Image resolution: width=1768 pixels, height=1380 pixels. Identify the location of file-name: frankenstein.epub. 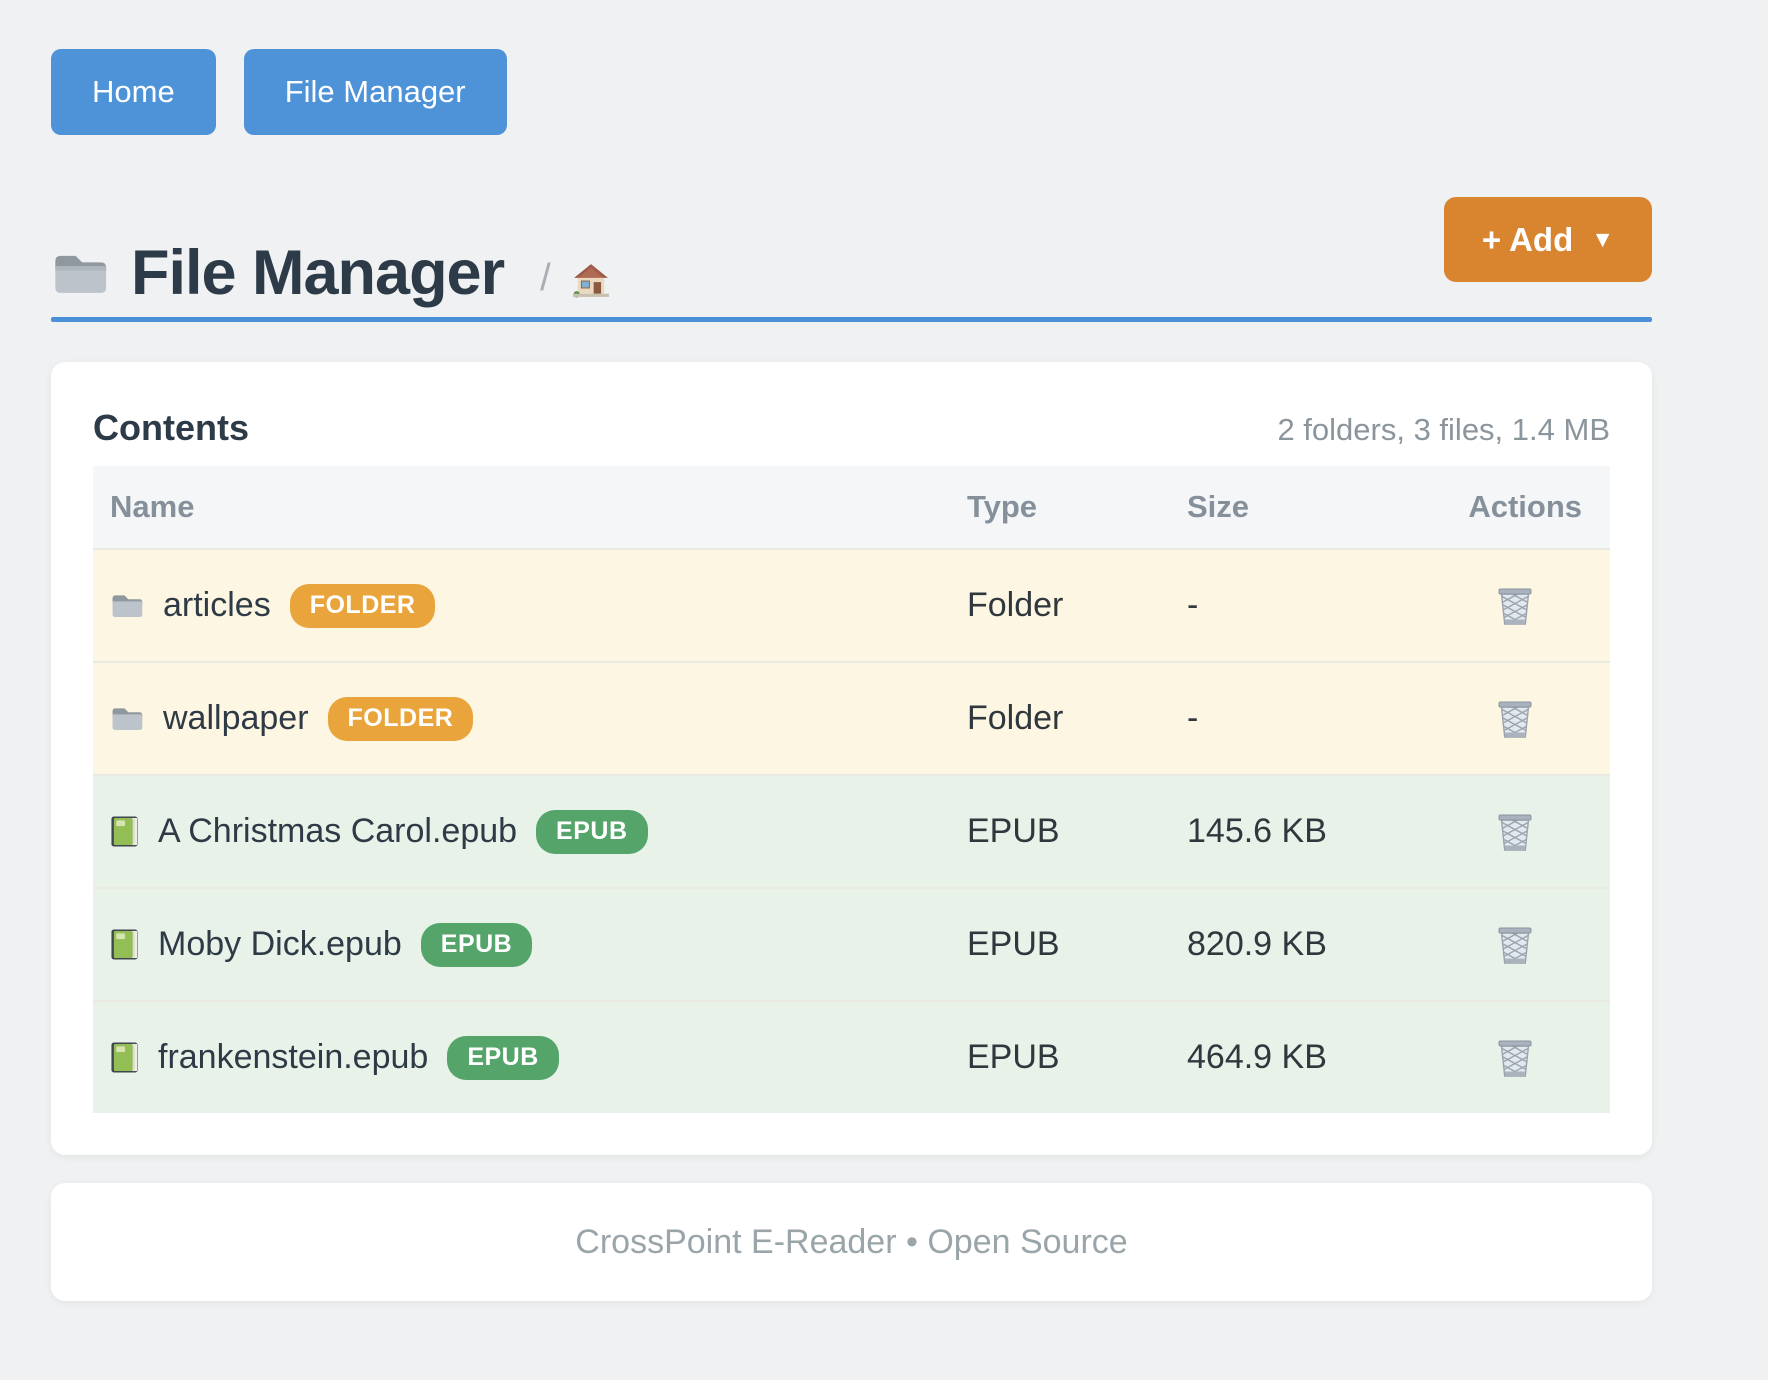
(293, 1057).